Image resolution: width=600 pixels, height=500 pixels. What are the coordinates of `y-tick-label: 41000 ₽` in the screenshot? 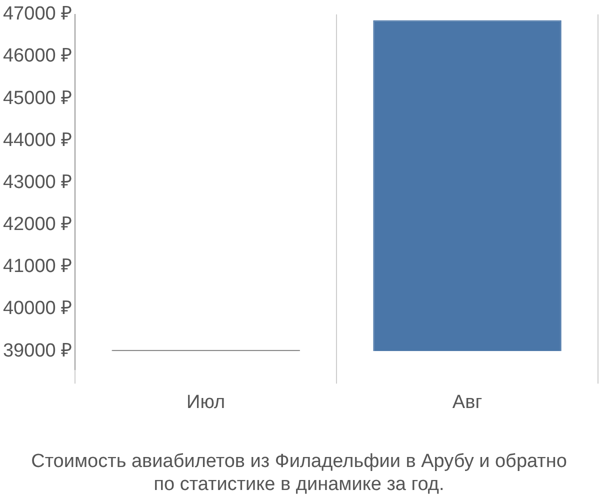 It's located at (37, 267).